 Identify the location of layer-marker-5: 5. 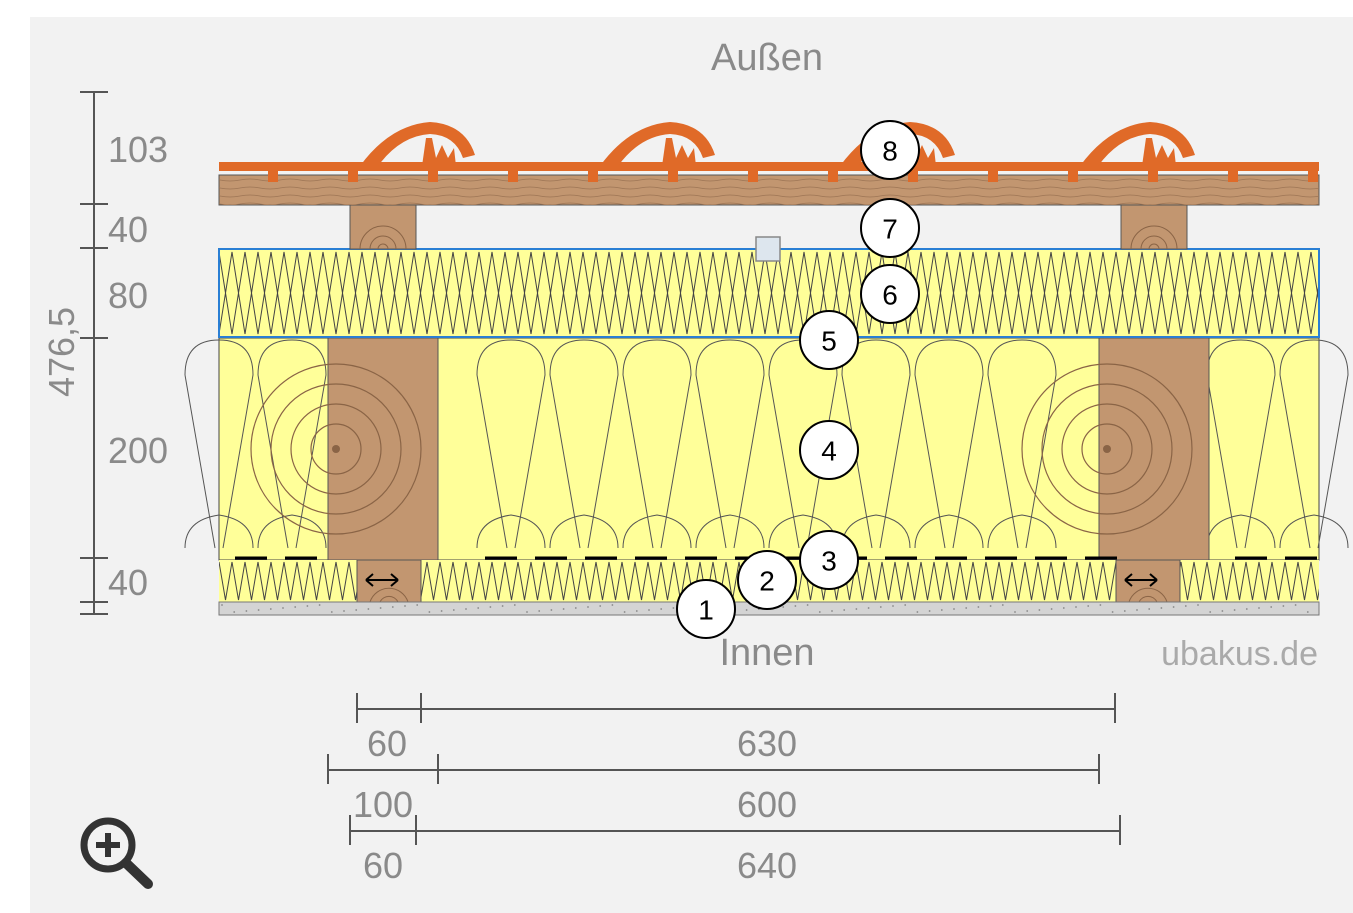
(829, 340).